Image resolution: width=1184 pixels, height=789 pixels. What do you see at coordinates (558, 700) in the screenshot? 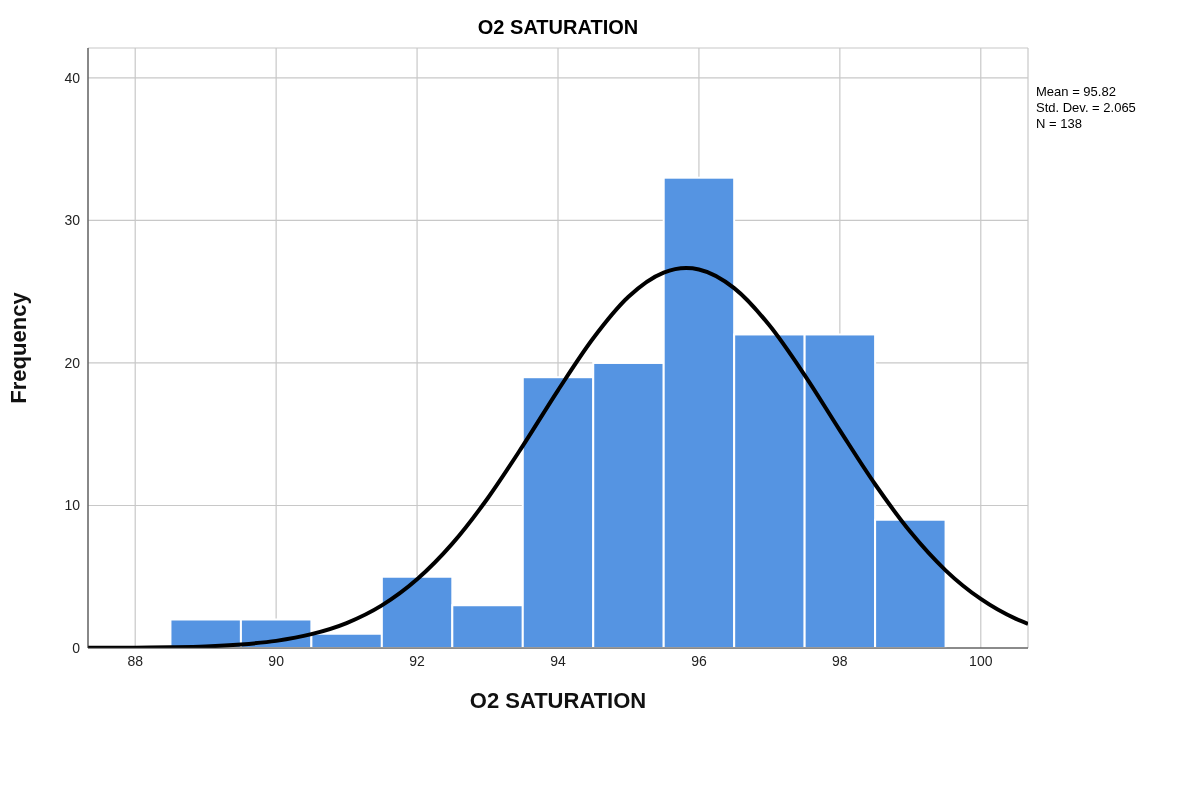
I see `x-axis-title: O2 SATURATION` at bounding box center [558, 700].